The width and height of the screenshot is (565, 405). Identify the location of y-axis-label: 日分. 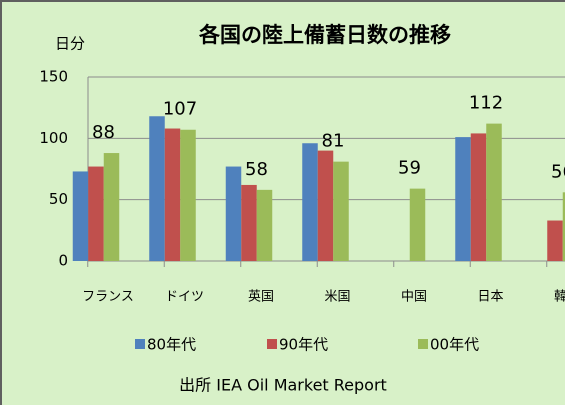
(70, 44).